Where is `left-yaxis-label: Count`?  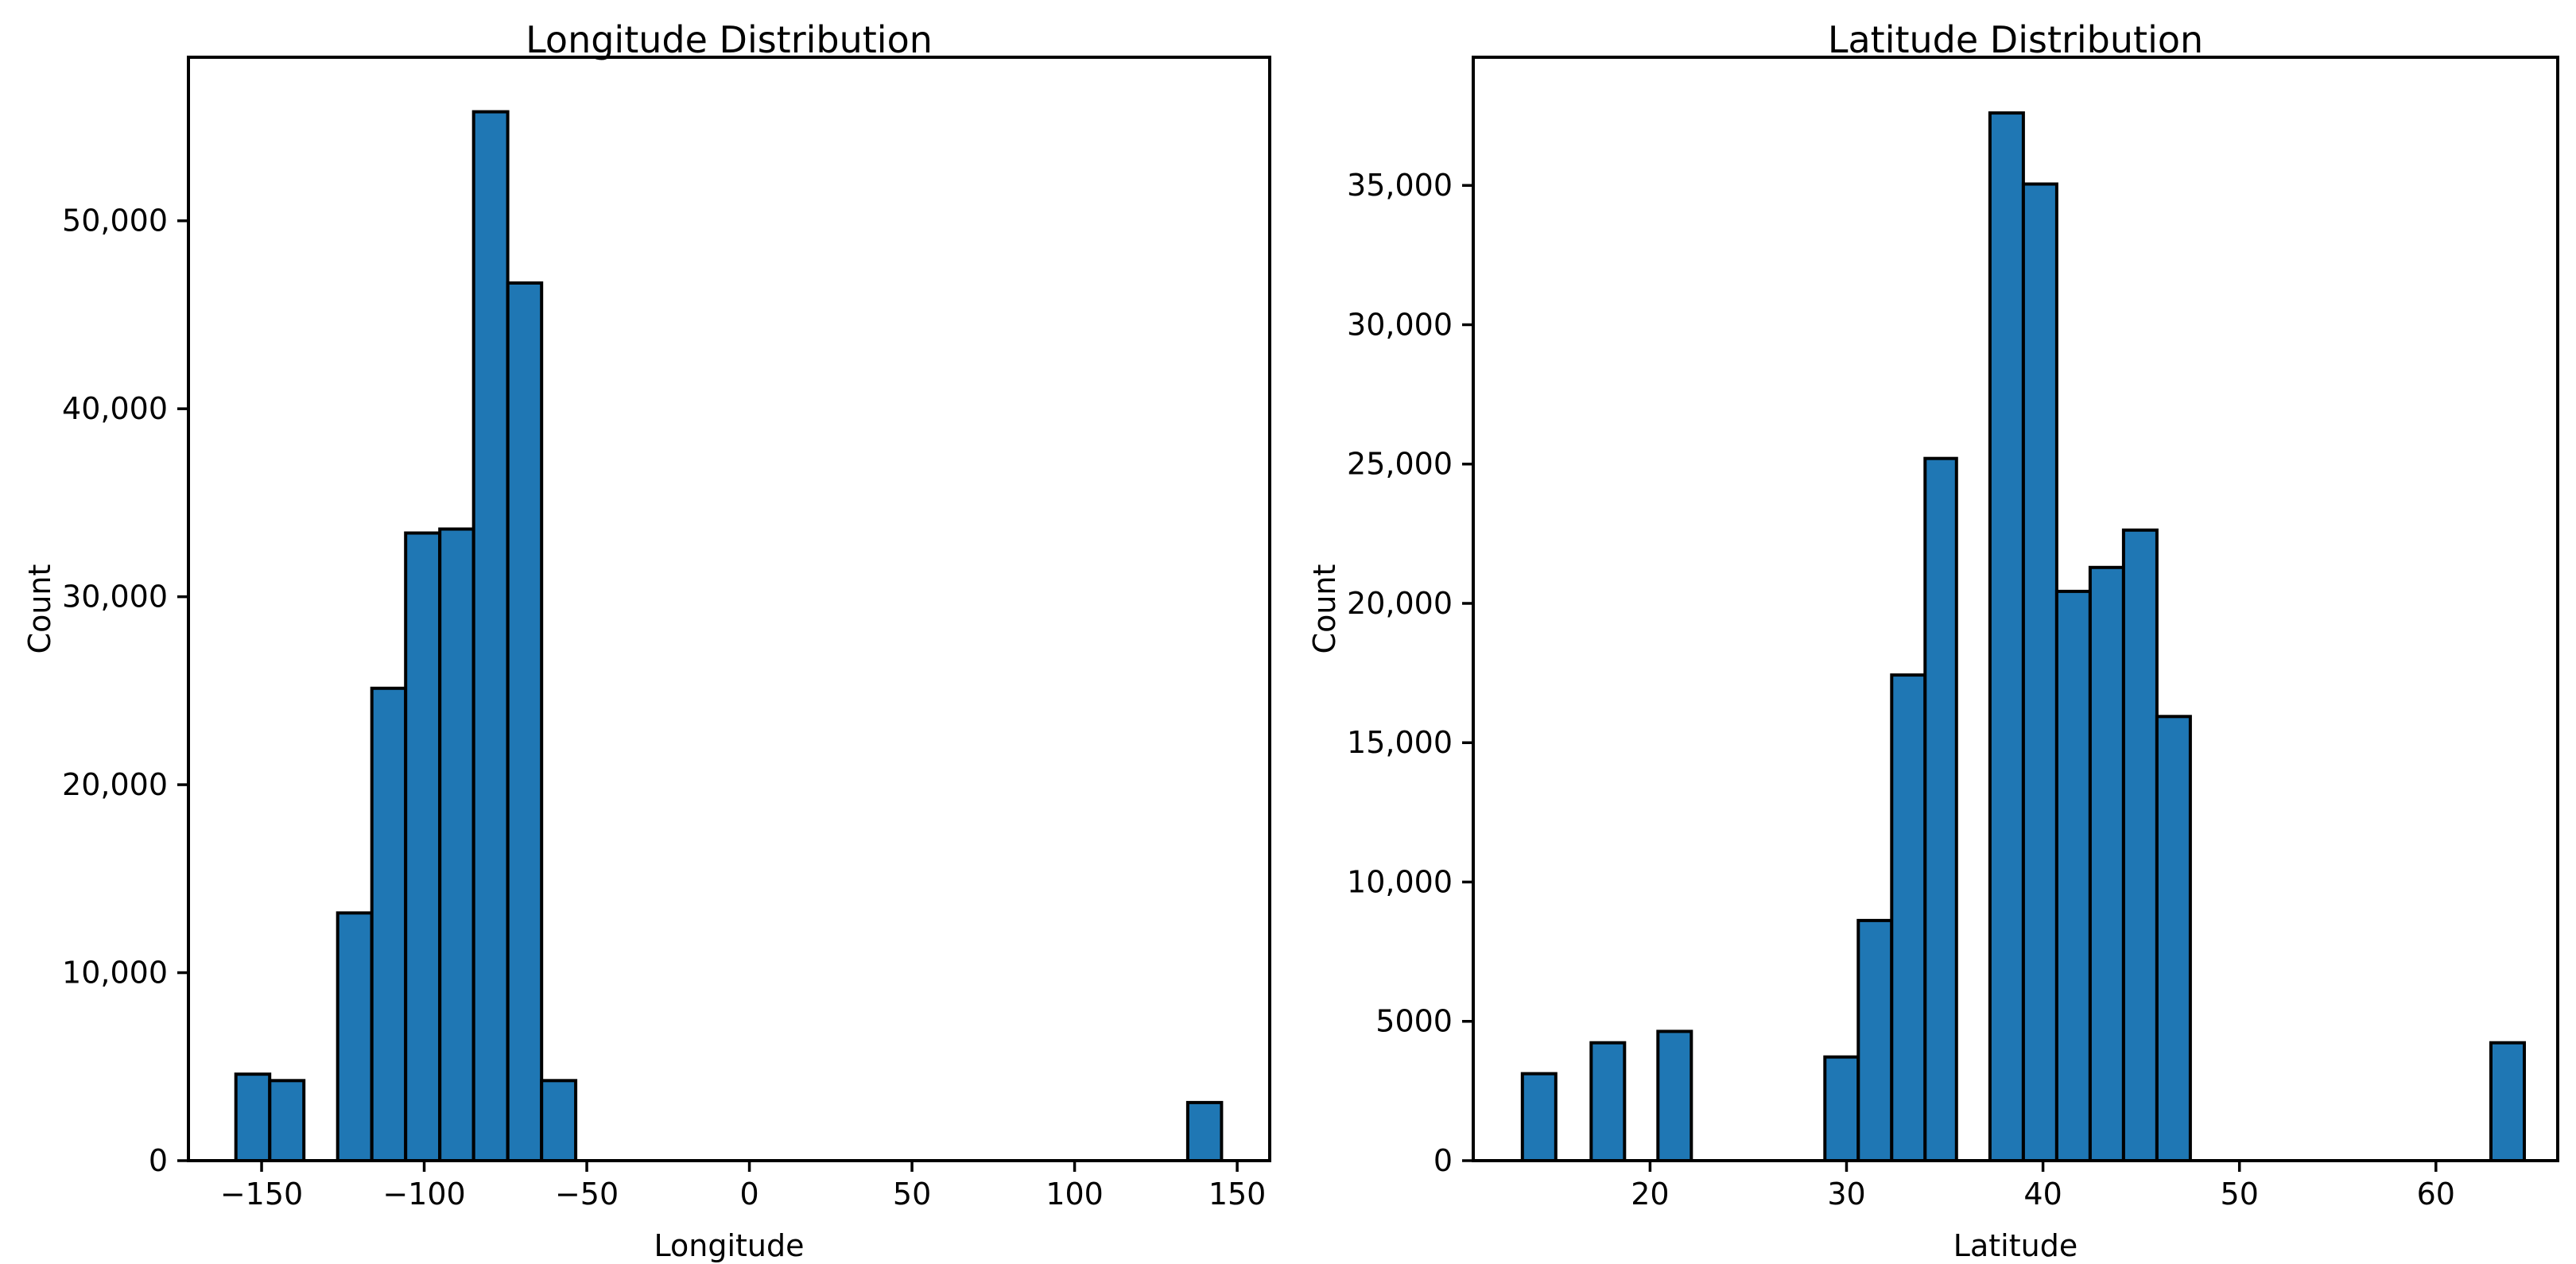 left-yaxis-label: Count is located at coordinates (39, 609).